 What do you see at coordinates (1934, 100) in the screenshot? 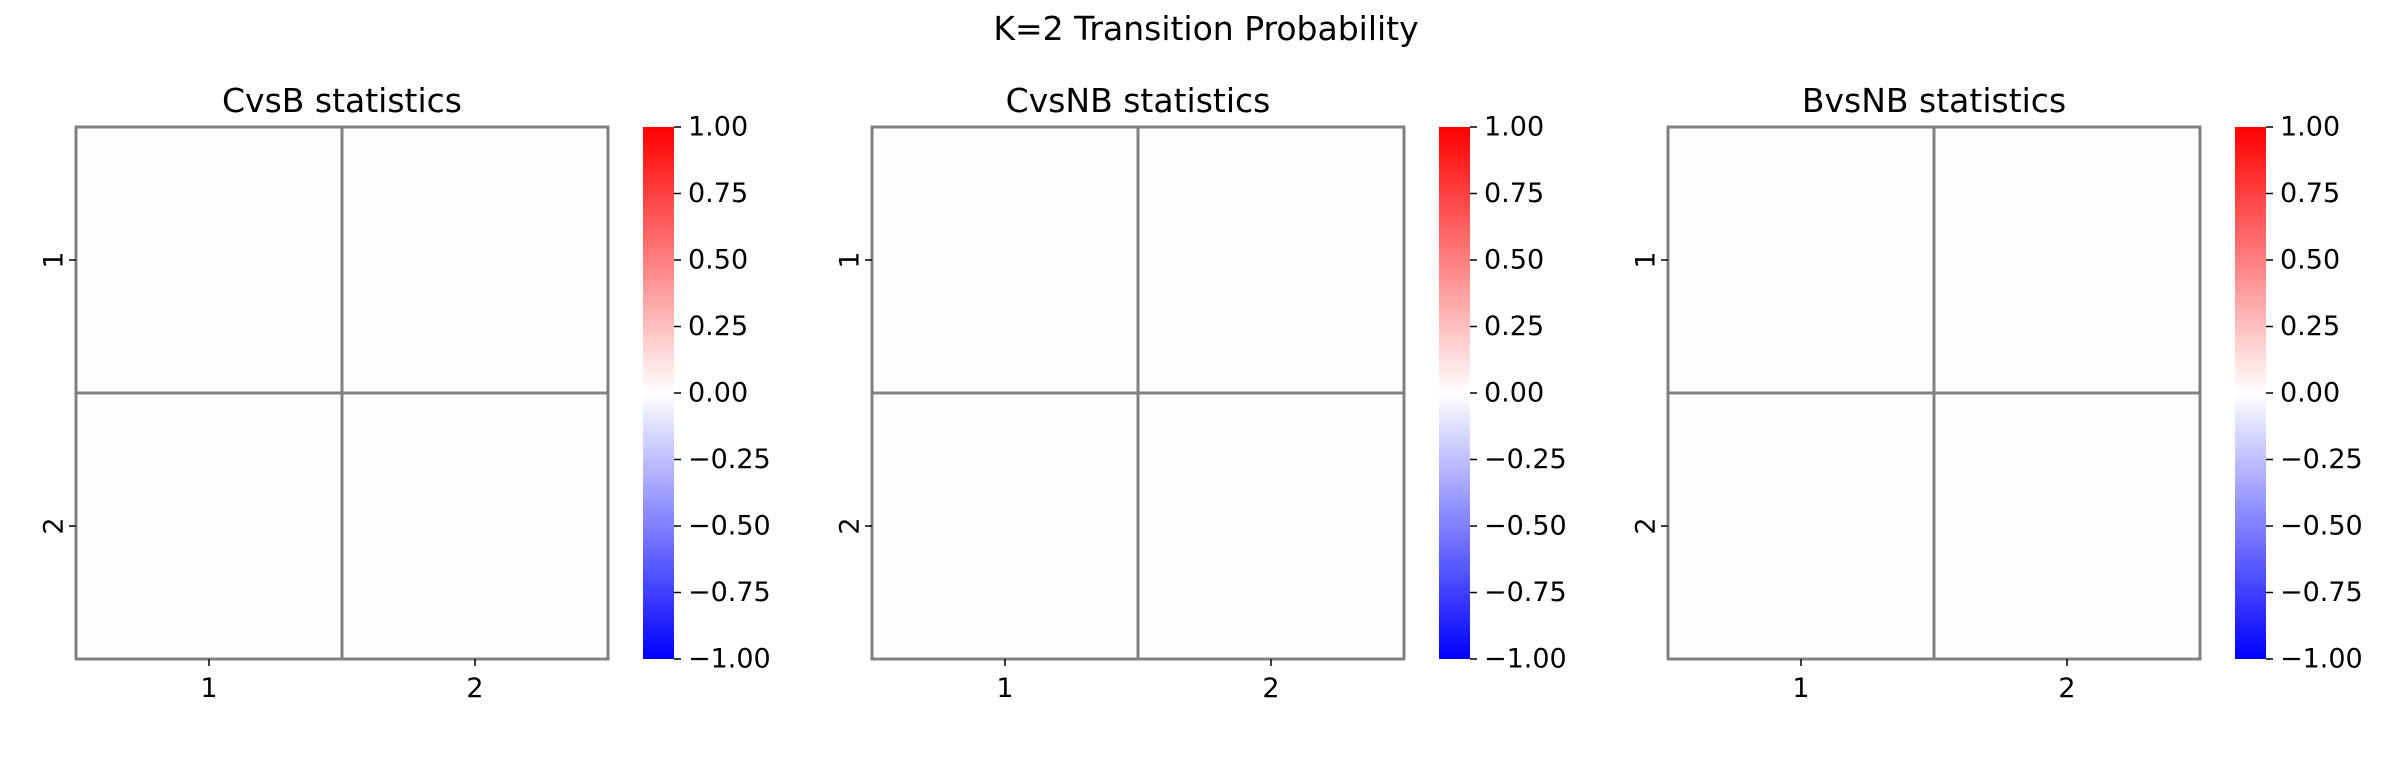
I see `panel-title: BvsNB statistics` at bounding box center [1934, 100].